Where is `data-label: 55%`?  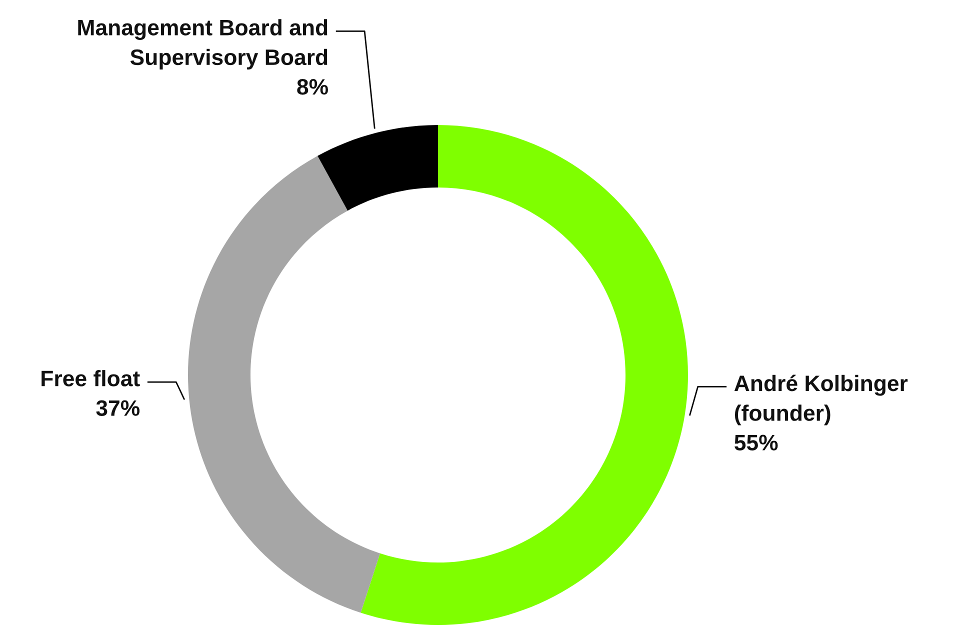 data-label: 55% is located at coordinates (756, 442).